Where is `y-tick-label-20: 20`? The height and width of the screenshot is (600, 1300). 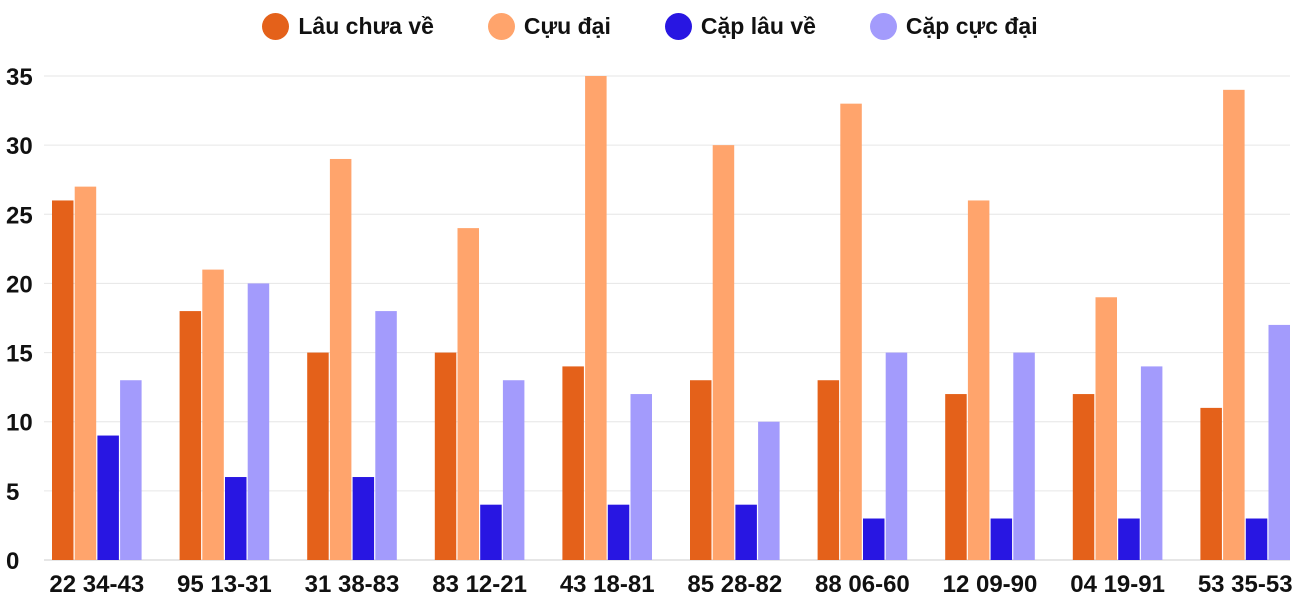
y-tick-label-20: 20 is located at coordinates (19, 284).